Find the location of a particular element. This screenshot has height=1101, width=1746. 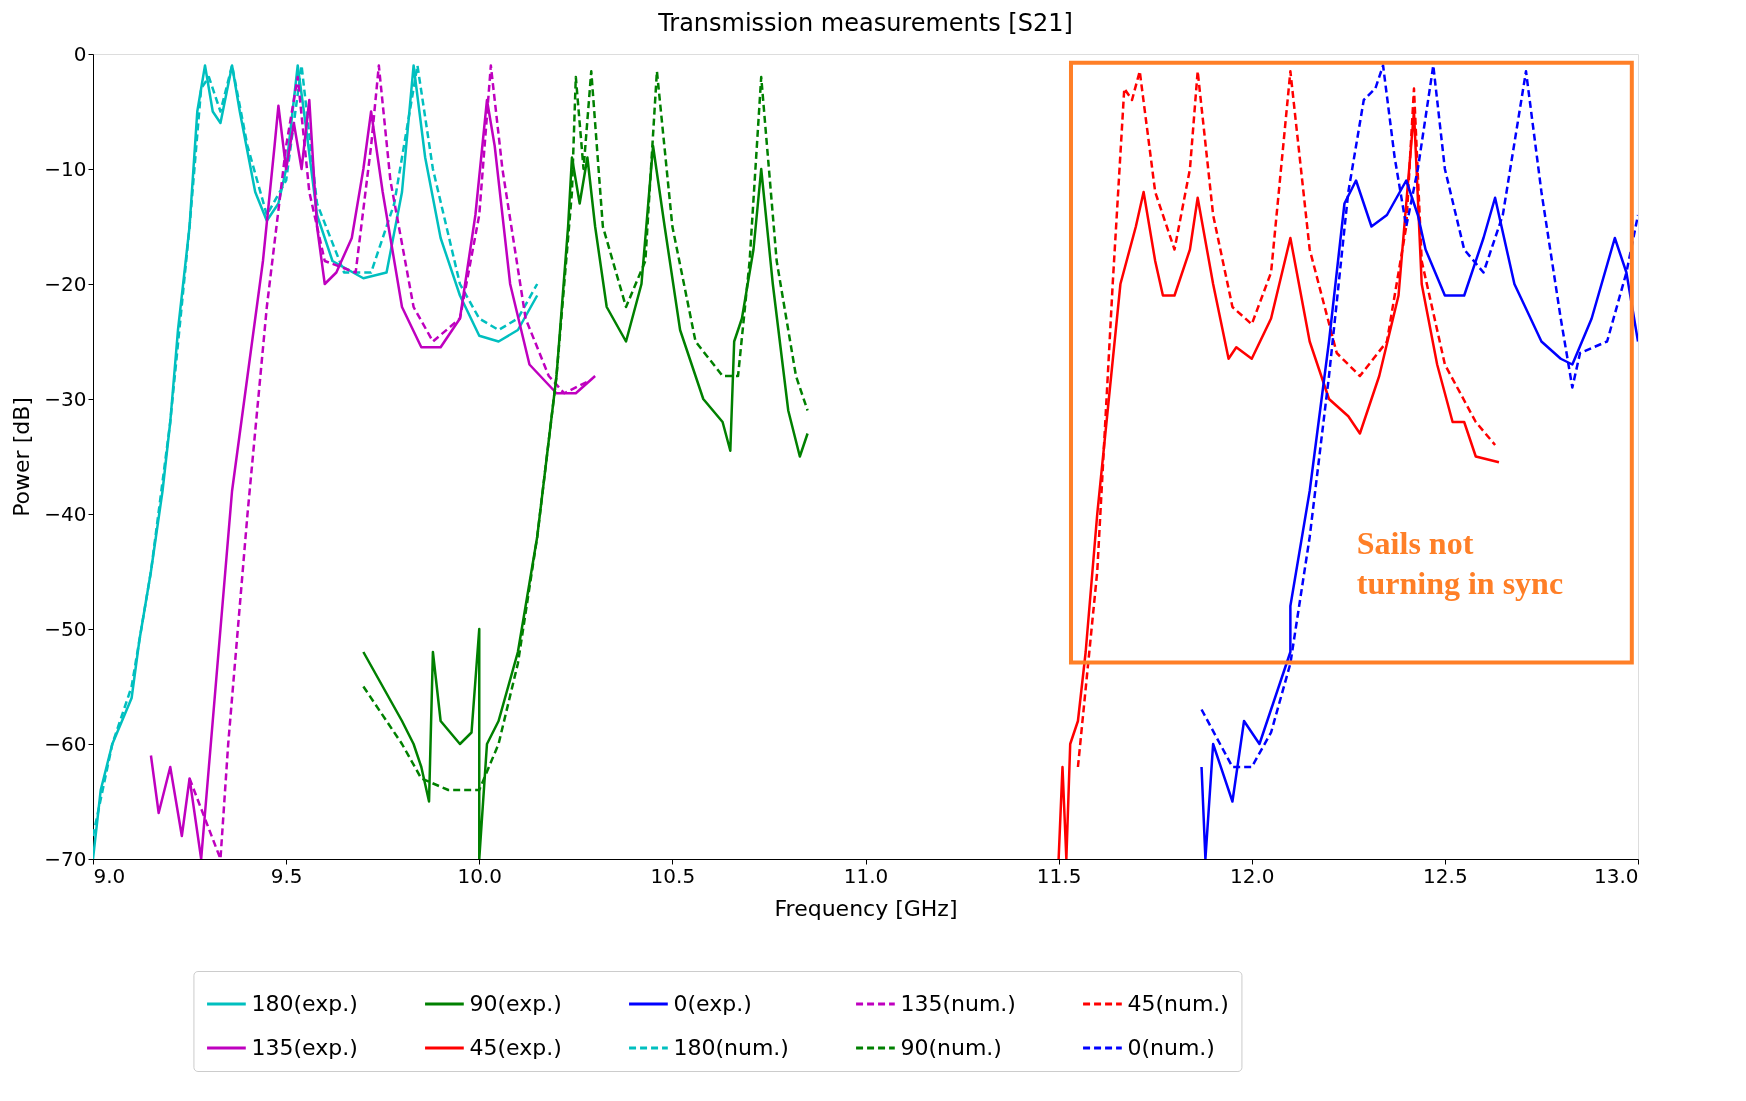

x-tick-label: 11.5 is located at coordinates (1059, 875).